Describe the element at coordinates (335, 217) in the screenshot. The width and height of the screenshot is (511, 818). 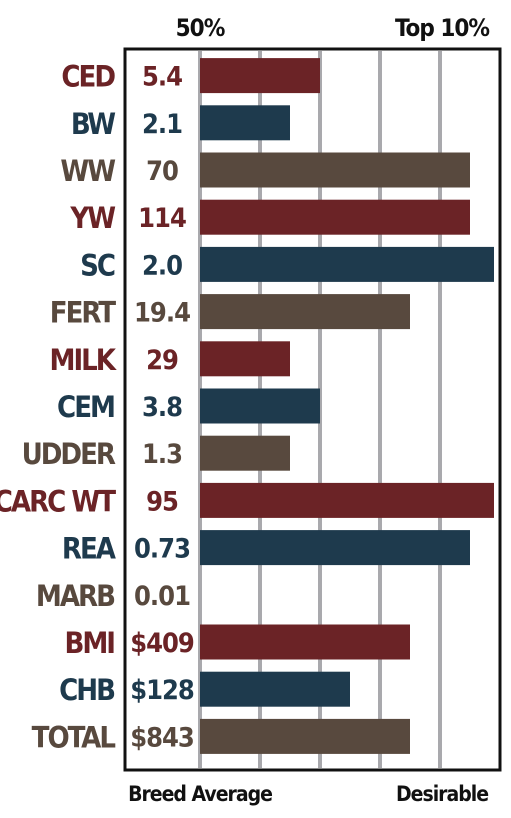
I see `bar-yw` at that location.